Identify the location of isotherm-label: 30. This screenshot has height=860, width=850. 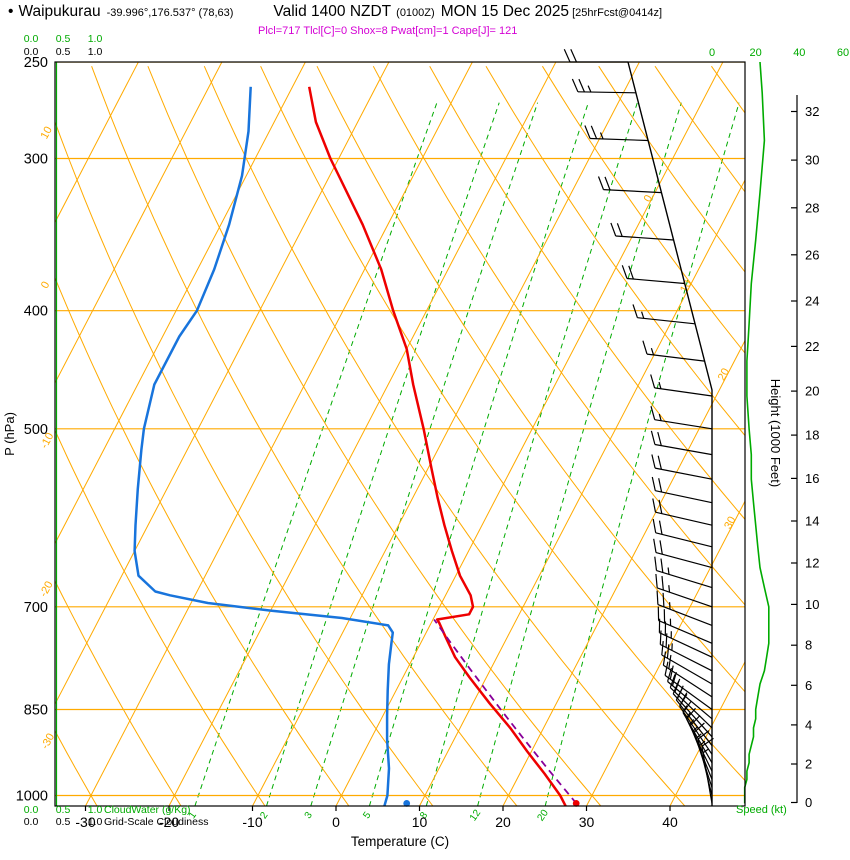
(730, 523).